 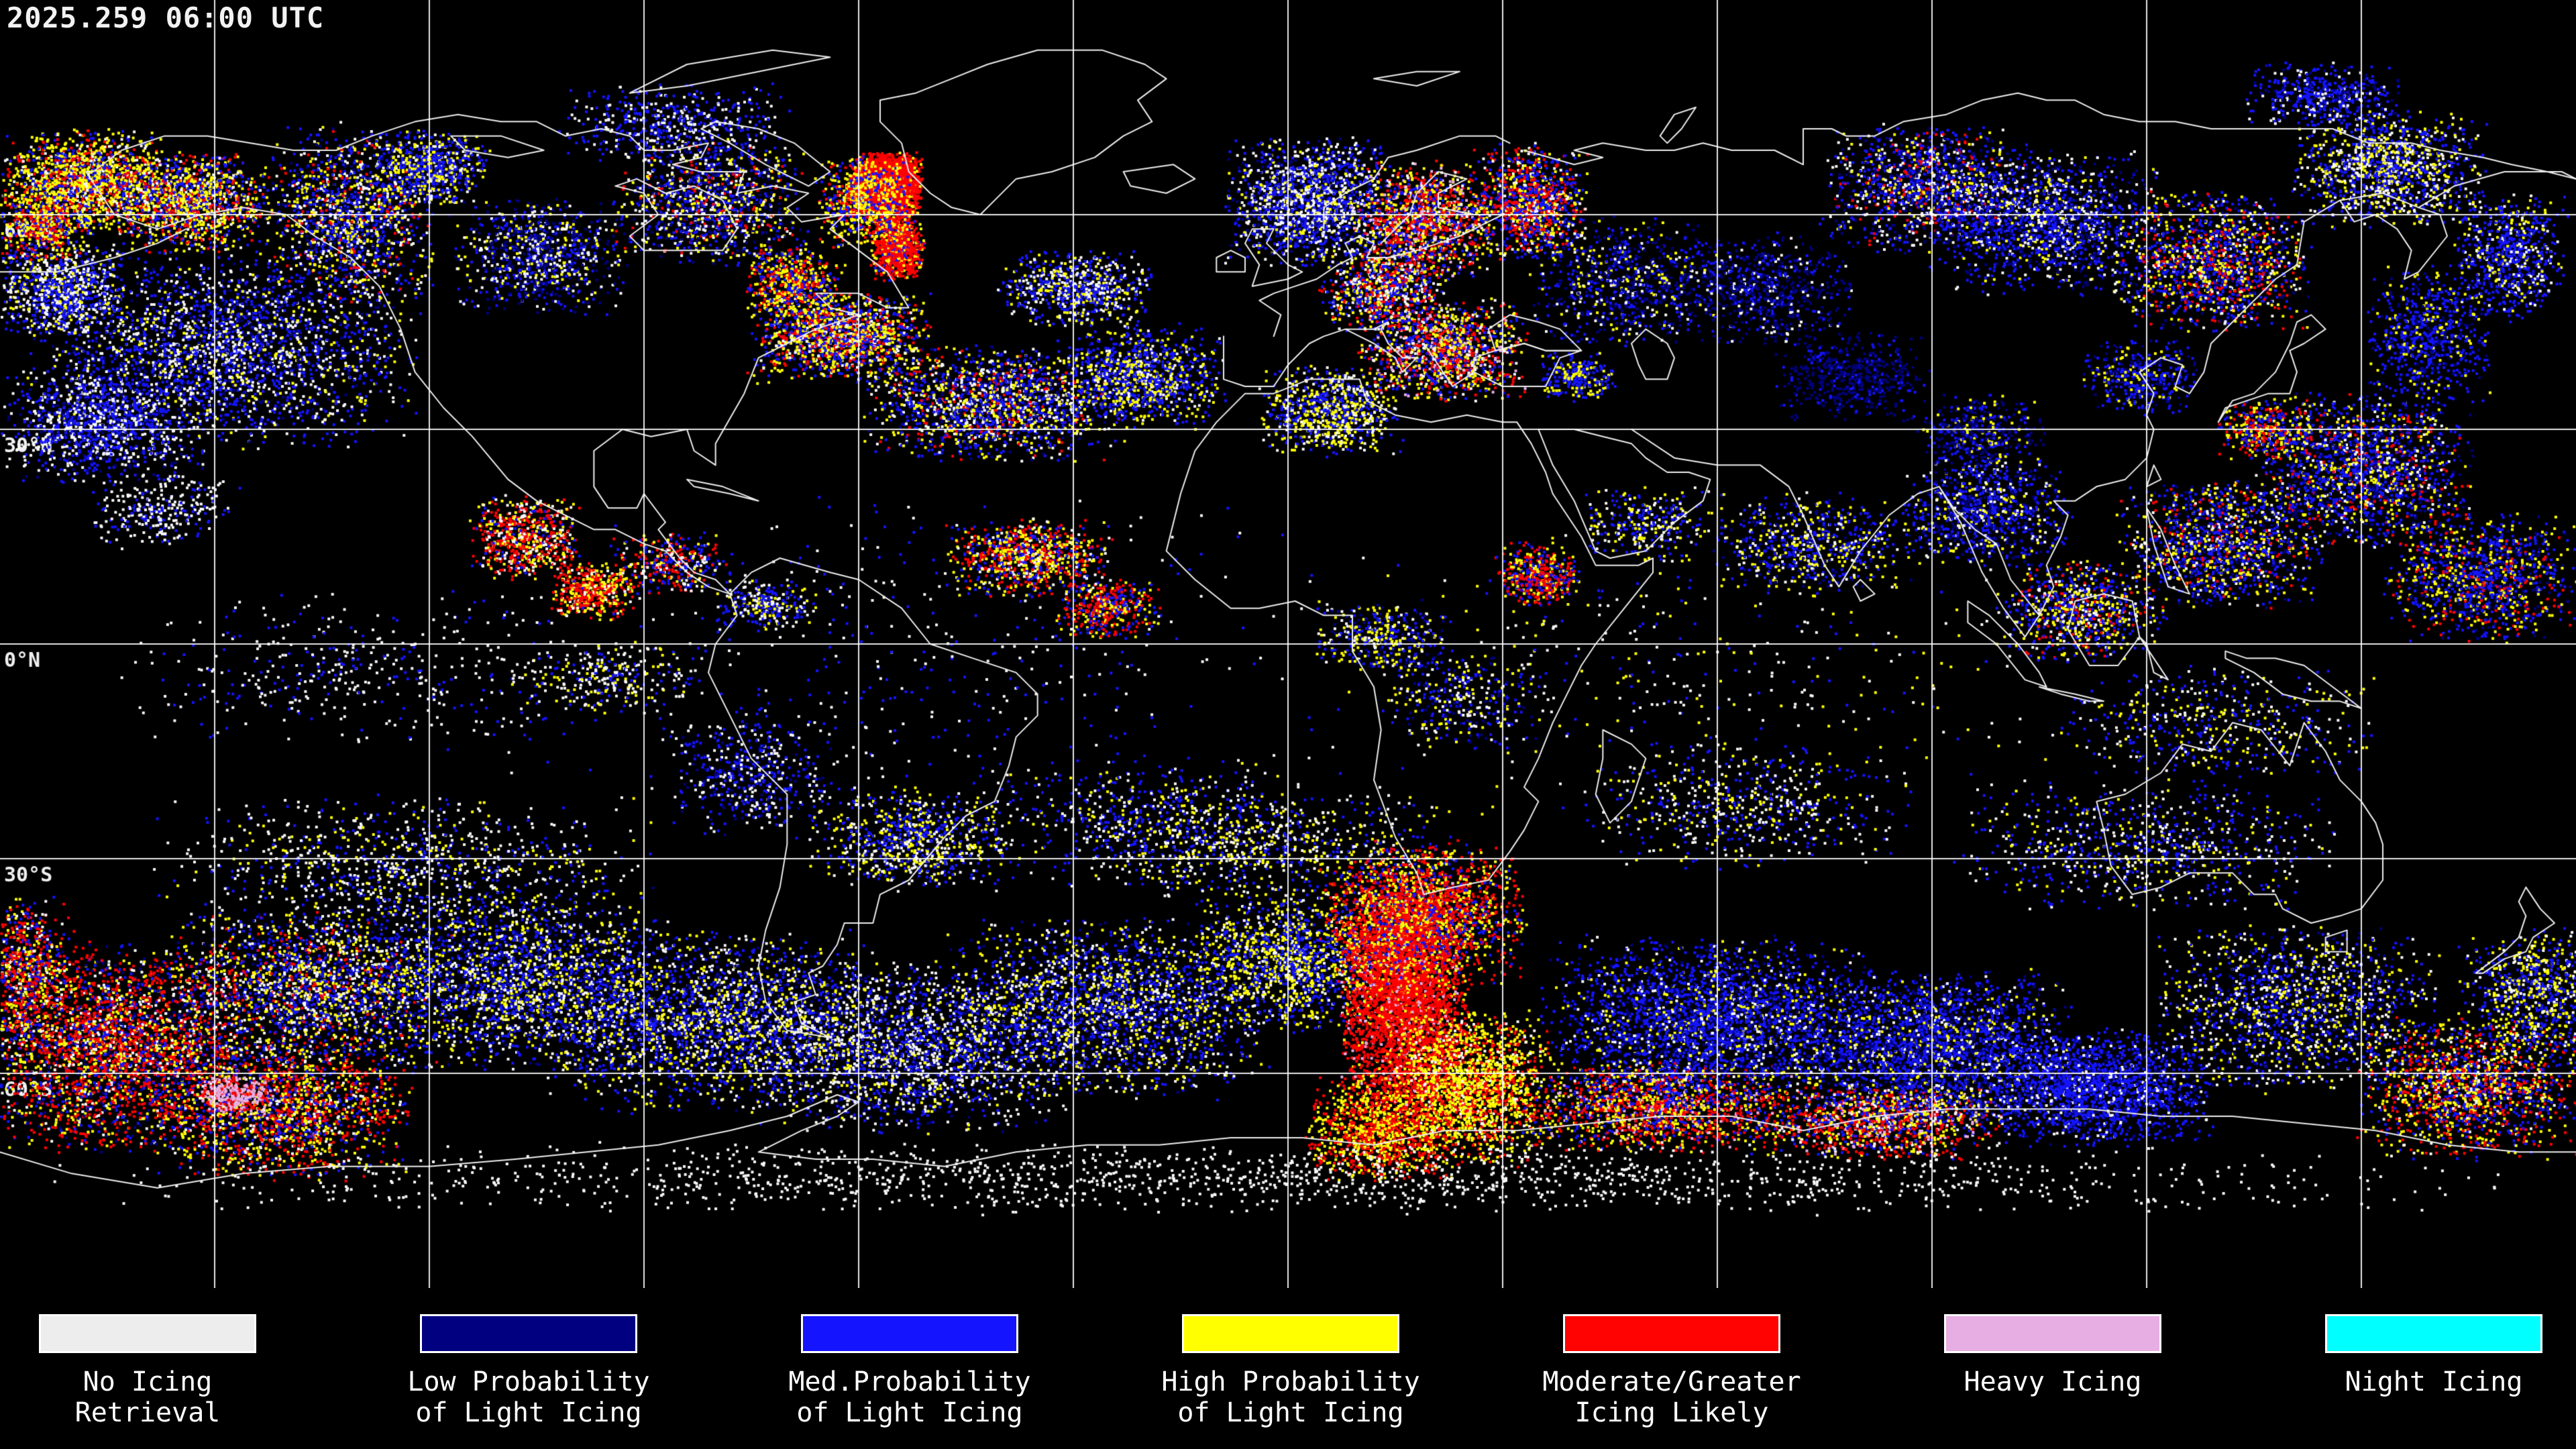 What do you see at coordinates (1290, 1397) in the screenshot?
I see `legend-label: High Probability of Light Icing` at bounding box center [1290, 1397].